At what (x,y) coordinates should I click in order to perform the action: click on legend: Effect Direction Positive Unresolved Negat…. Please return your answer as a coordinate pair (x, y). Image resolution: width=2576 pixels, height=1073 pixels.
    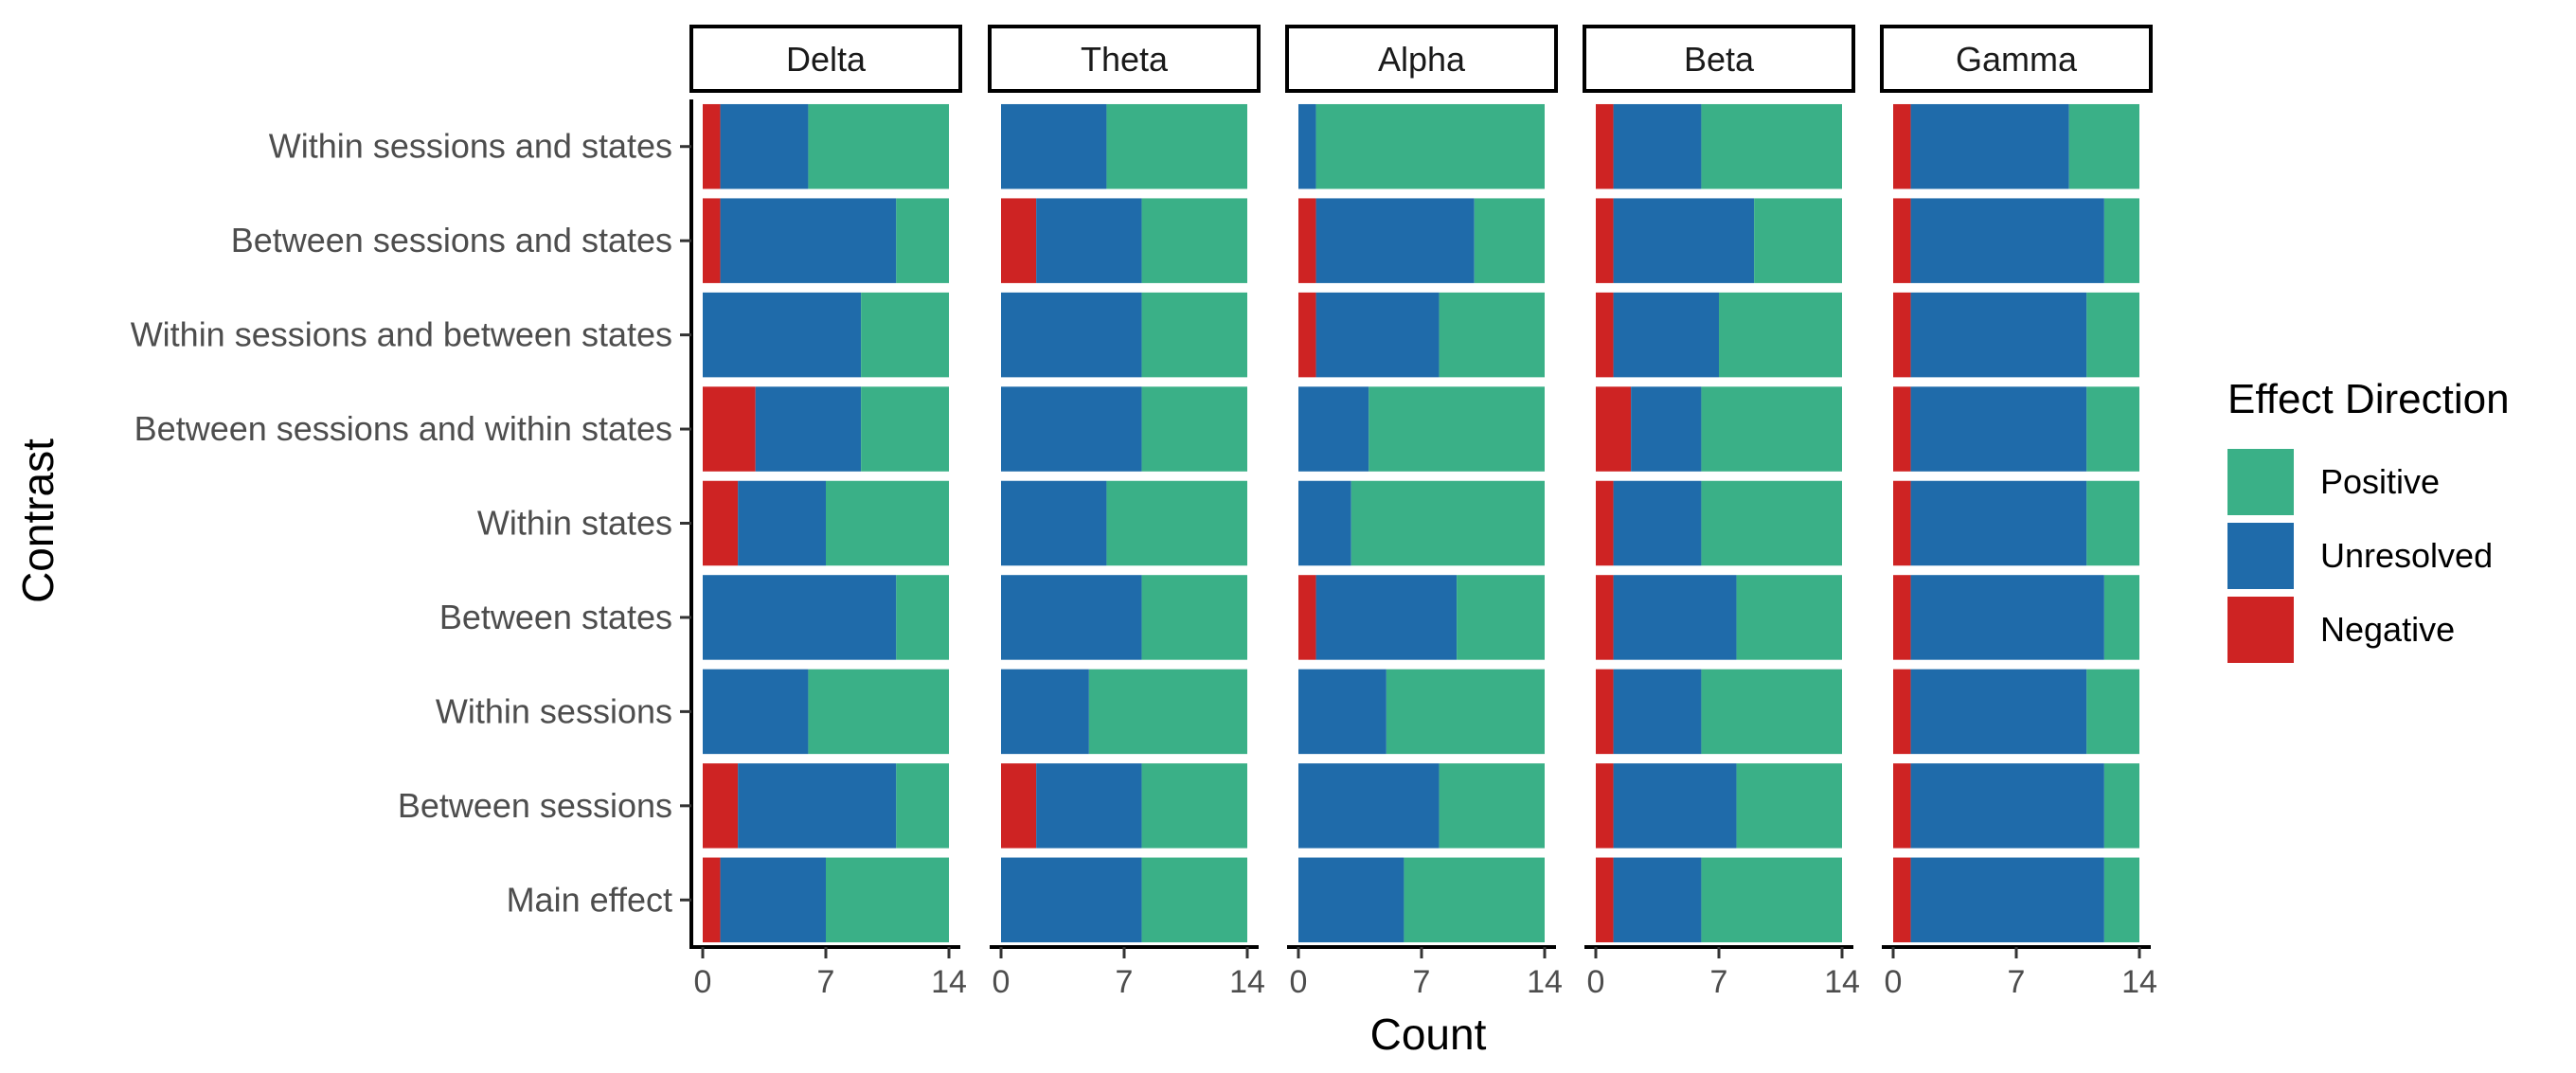
    Looking at the image, I should click on (2368, 519).